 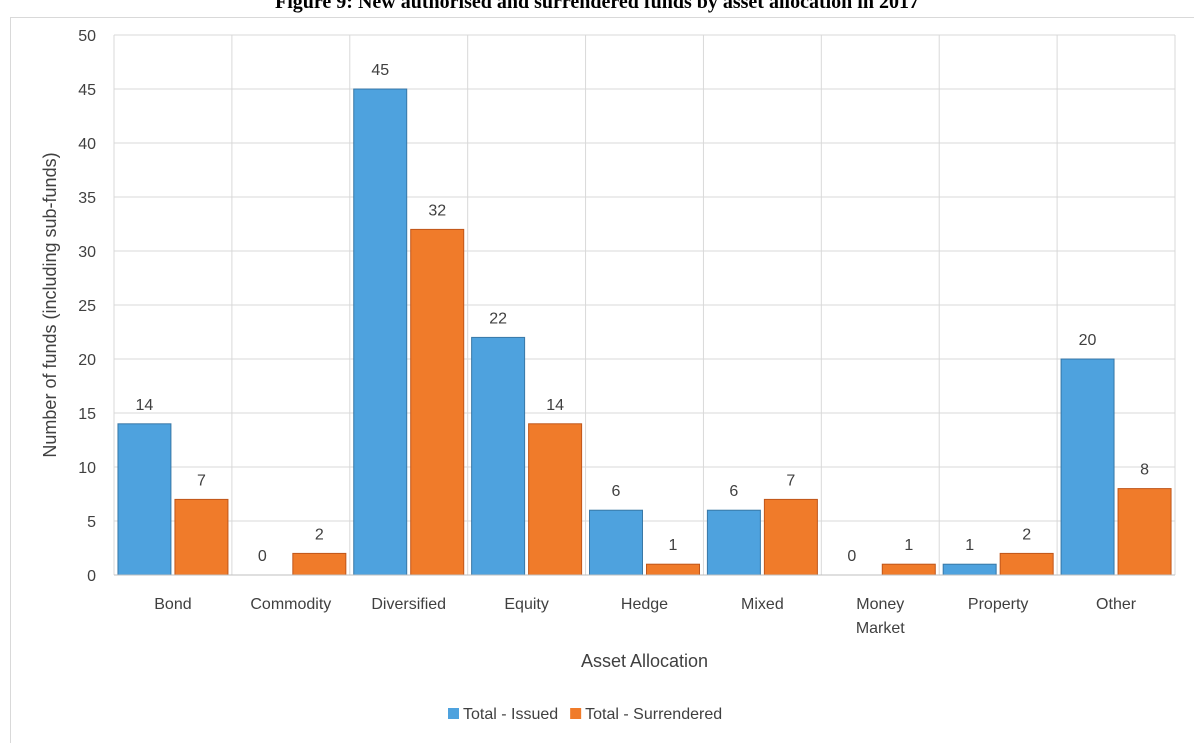 What do you see at coordinates (510, 714) in the screenshot?
I see `legend-label: Total - Issued` at bounding box center [510, 714].